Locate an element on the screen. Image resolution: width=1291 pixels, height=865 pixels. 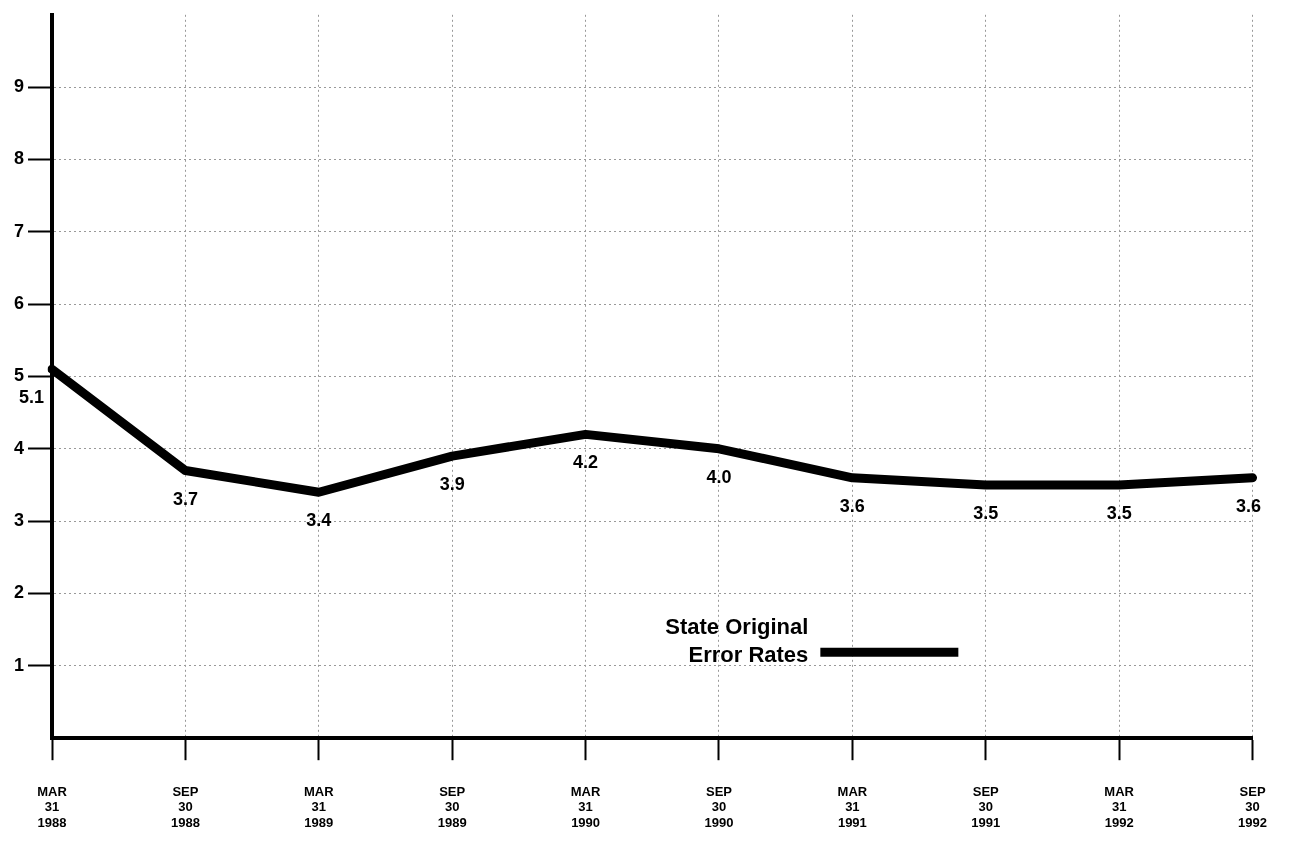
x-tick-label: MAR 31 1991 is located at coordinates (852, 806).